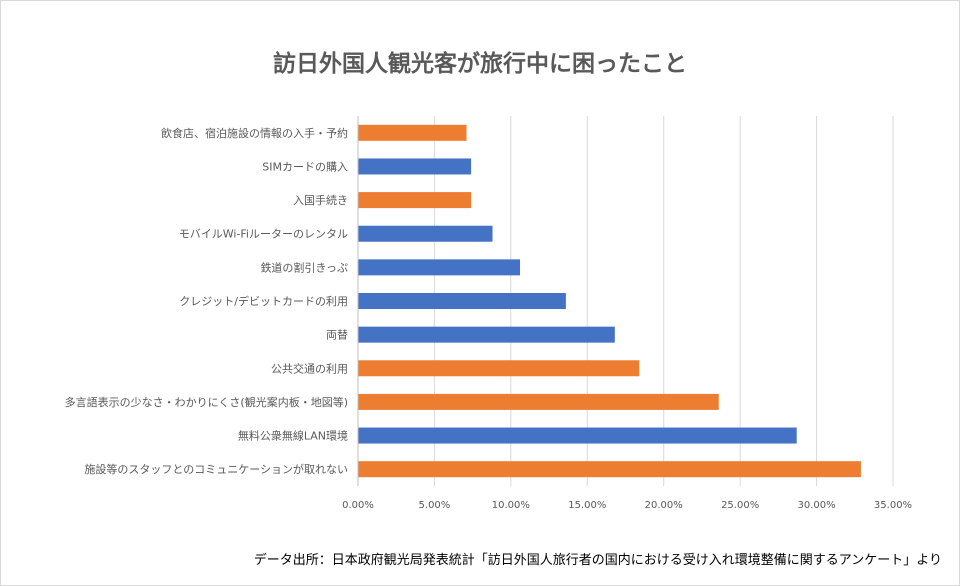 The width and height of the screenshot is (960, 586). What do you see at coordinates (263, 301) in the screenshot?
I see `category-label: クレジット/デビットカードの利用` at bounding box center [263, 301].